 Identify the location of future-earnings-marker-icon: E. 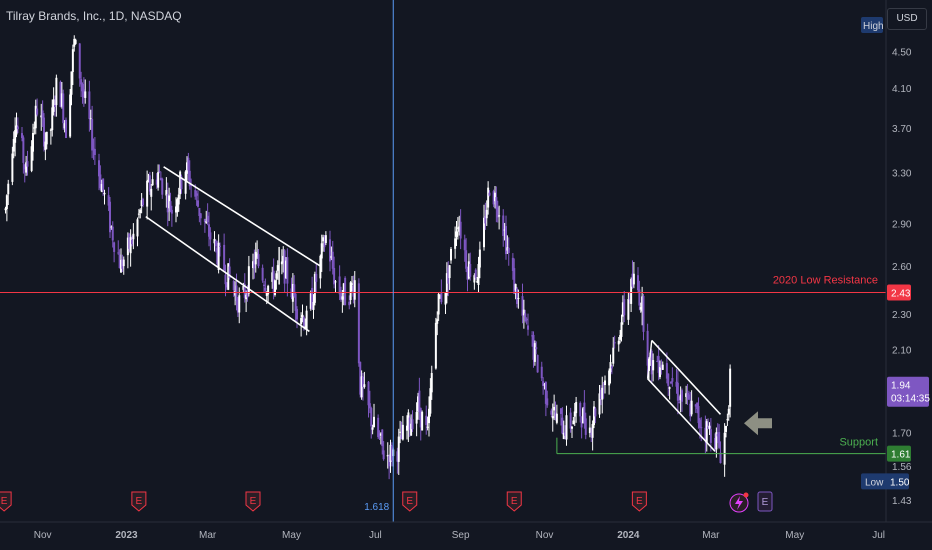
(765, 501).